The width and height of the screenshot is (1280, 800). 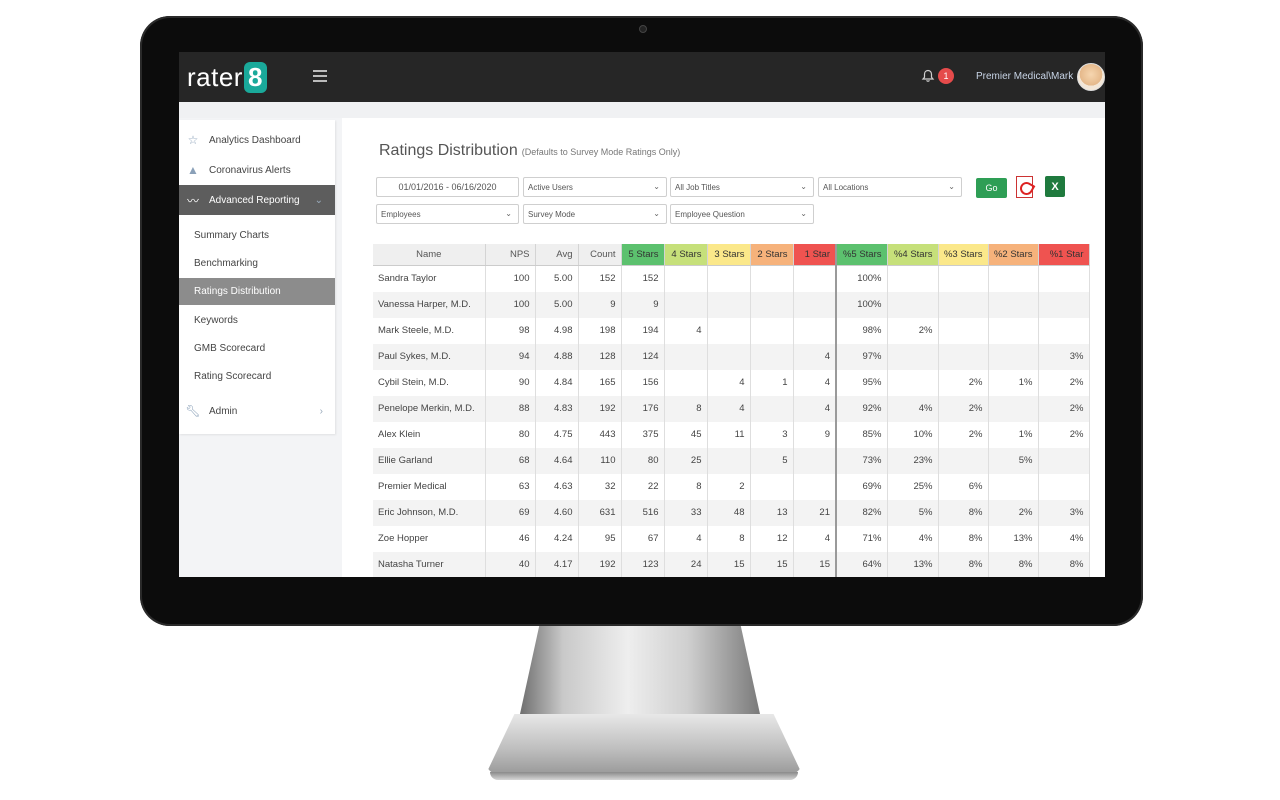 What do you see at coordinates (913, 330) in the screenshot?
I see `table-cell-pct-4-stars: 2%` at bounding box center [913, 330].